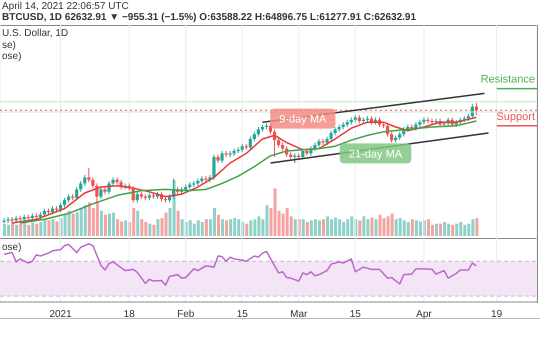 The image size is (540, 340). What do you see at coordinates (35, 33) in the screenshot?
I see `chart-subtitle: U.S. Dollar, 1D` at bounding box center [35, 33].